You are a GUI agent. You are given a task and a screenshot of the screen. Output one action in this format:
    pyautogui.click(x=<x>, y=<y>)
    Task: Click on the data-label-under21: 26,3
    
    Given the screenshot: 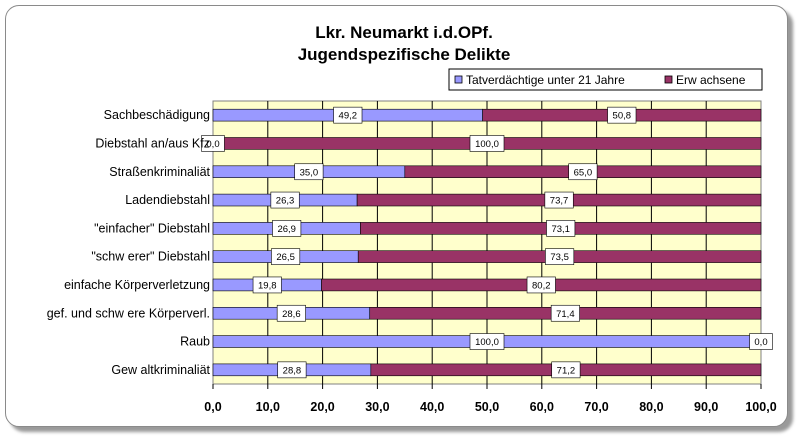 What is the action you would take?
    pyautogui.click(x=285, y=200)
    